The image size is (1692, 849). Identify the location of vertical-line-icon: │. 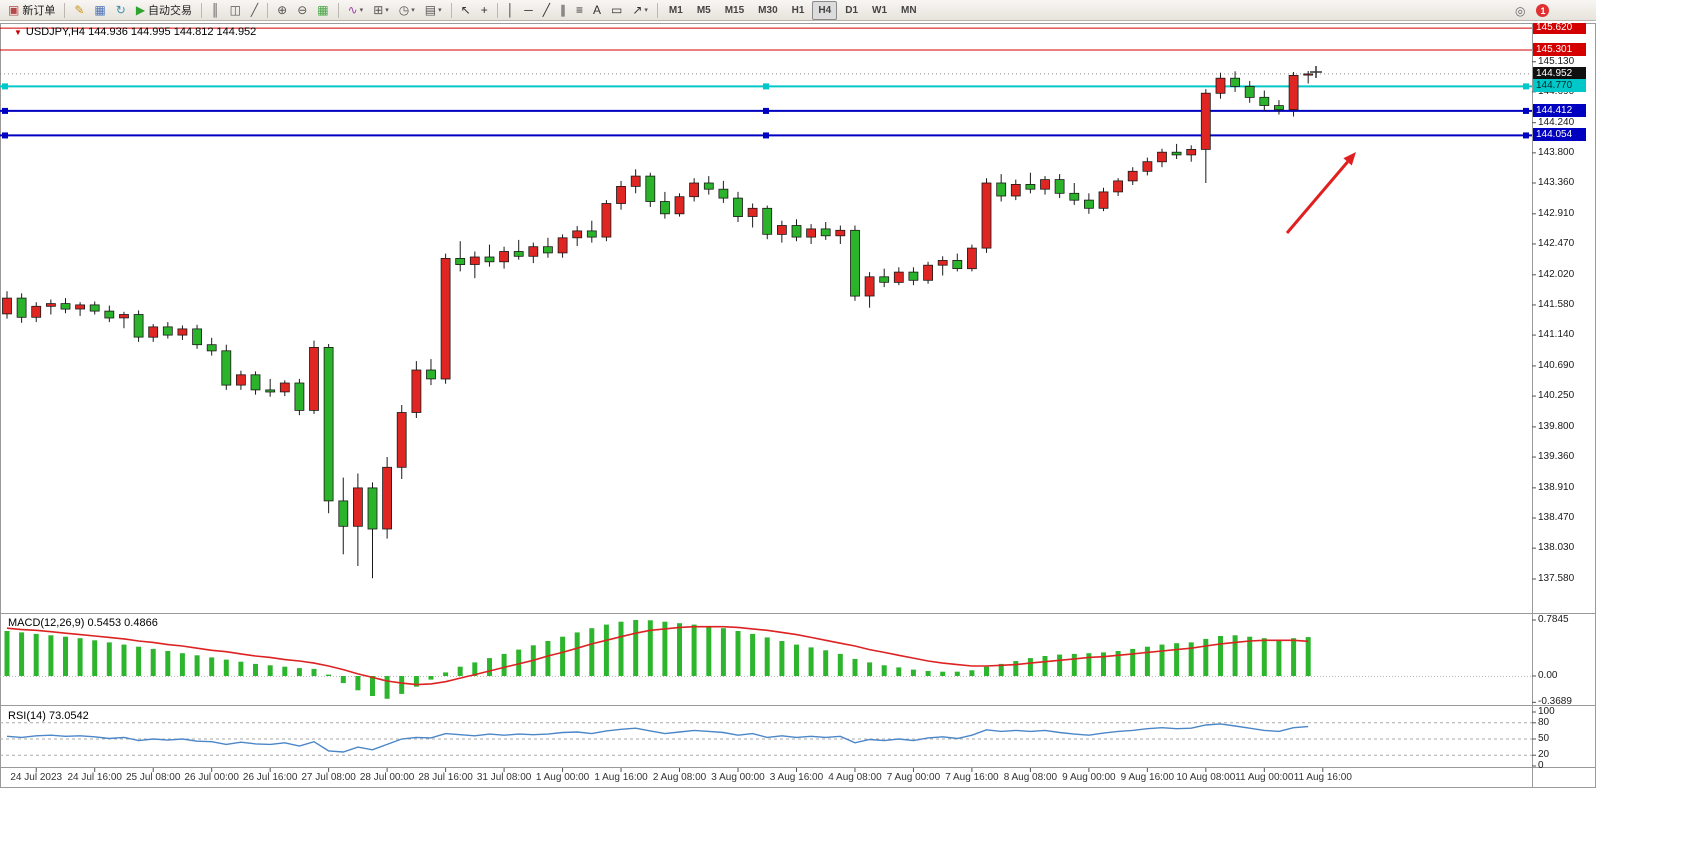
(510, 10).